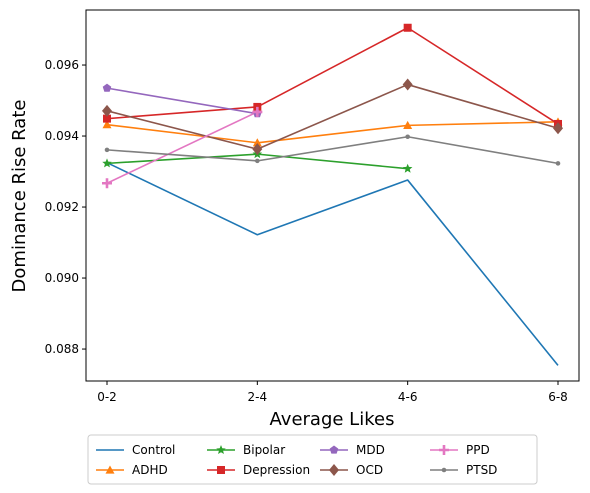  What do you see at coordinates (221, 450) in the screenshot?
I see `legend-marker-bipolar` at bounding box center [221, 450].